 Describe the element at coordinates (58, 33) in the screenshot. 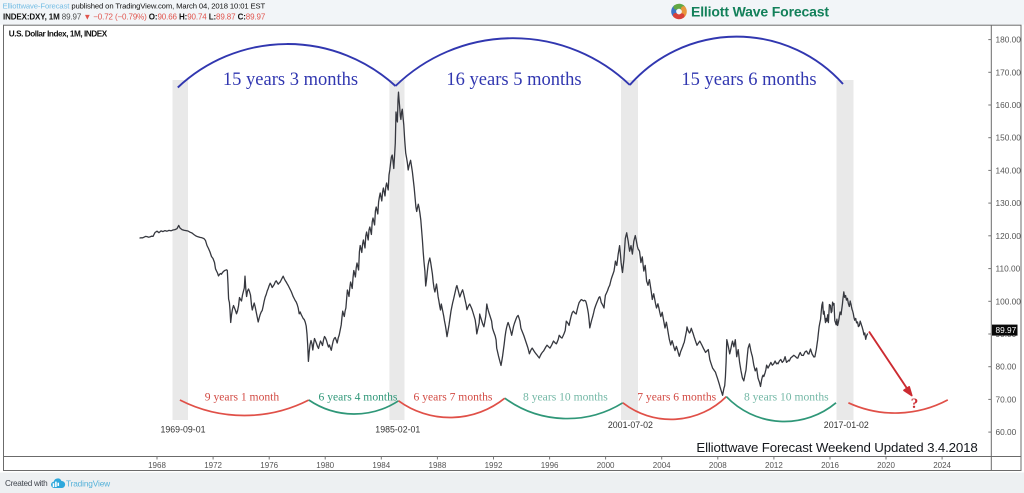

I see `svg-text: U.S. Dollar Index, 1M, INDEX` at that location.